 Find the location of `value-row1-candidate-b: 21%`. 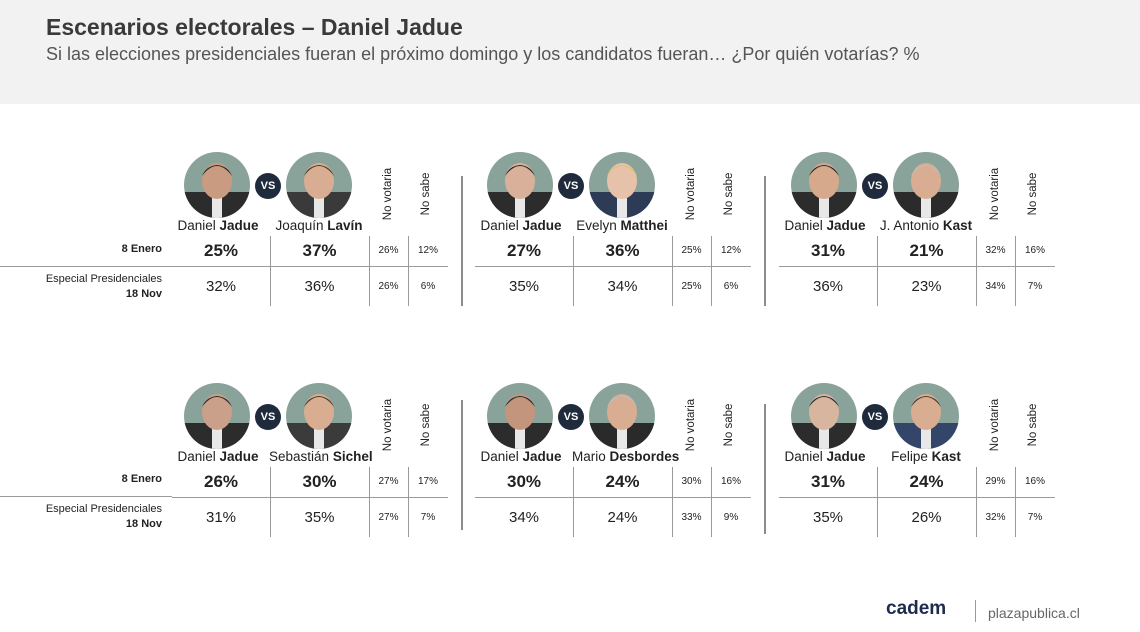

value-row1-candidate-b: 21% is located at coordinates (926, 250).